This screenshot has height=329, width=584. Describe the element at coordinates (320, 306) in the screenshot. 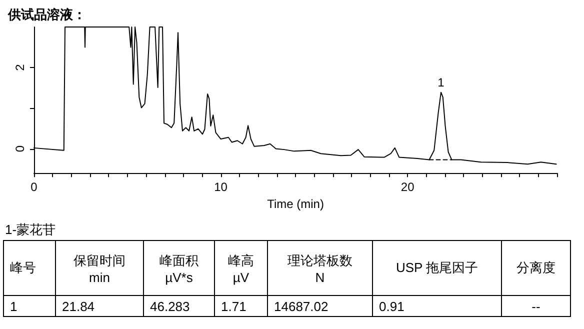

I see `text: 14687.02` at that location.